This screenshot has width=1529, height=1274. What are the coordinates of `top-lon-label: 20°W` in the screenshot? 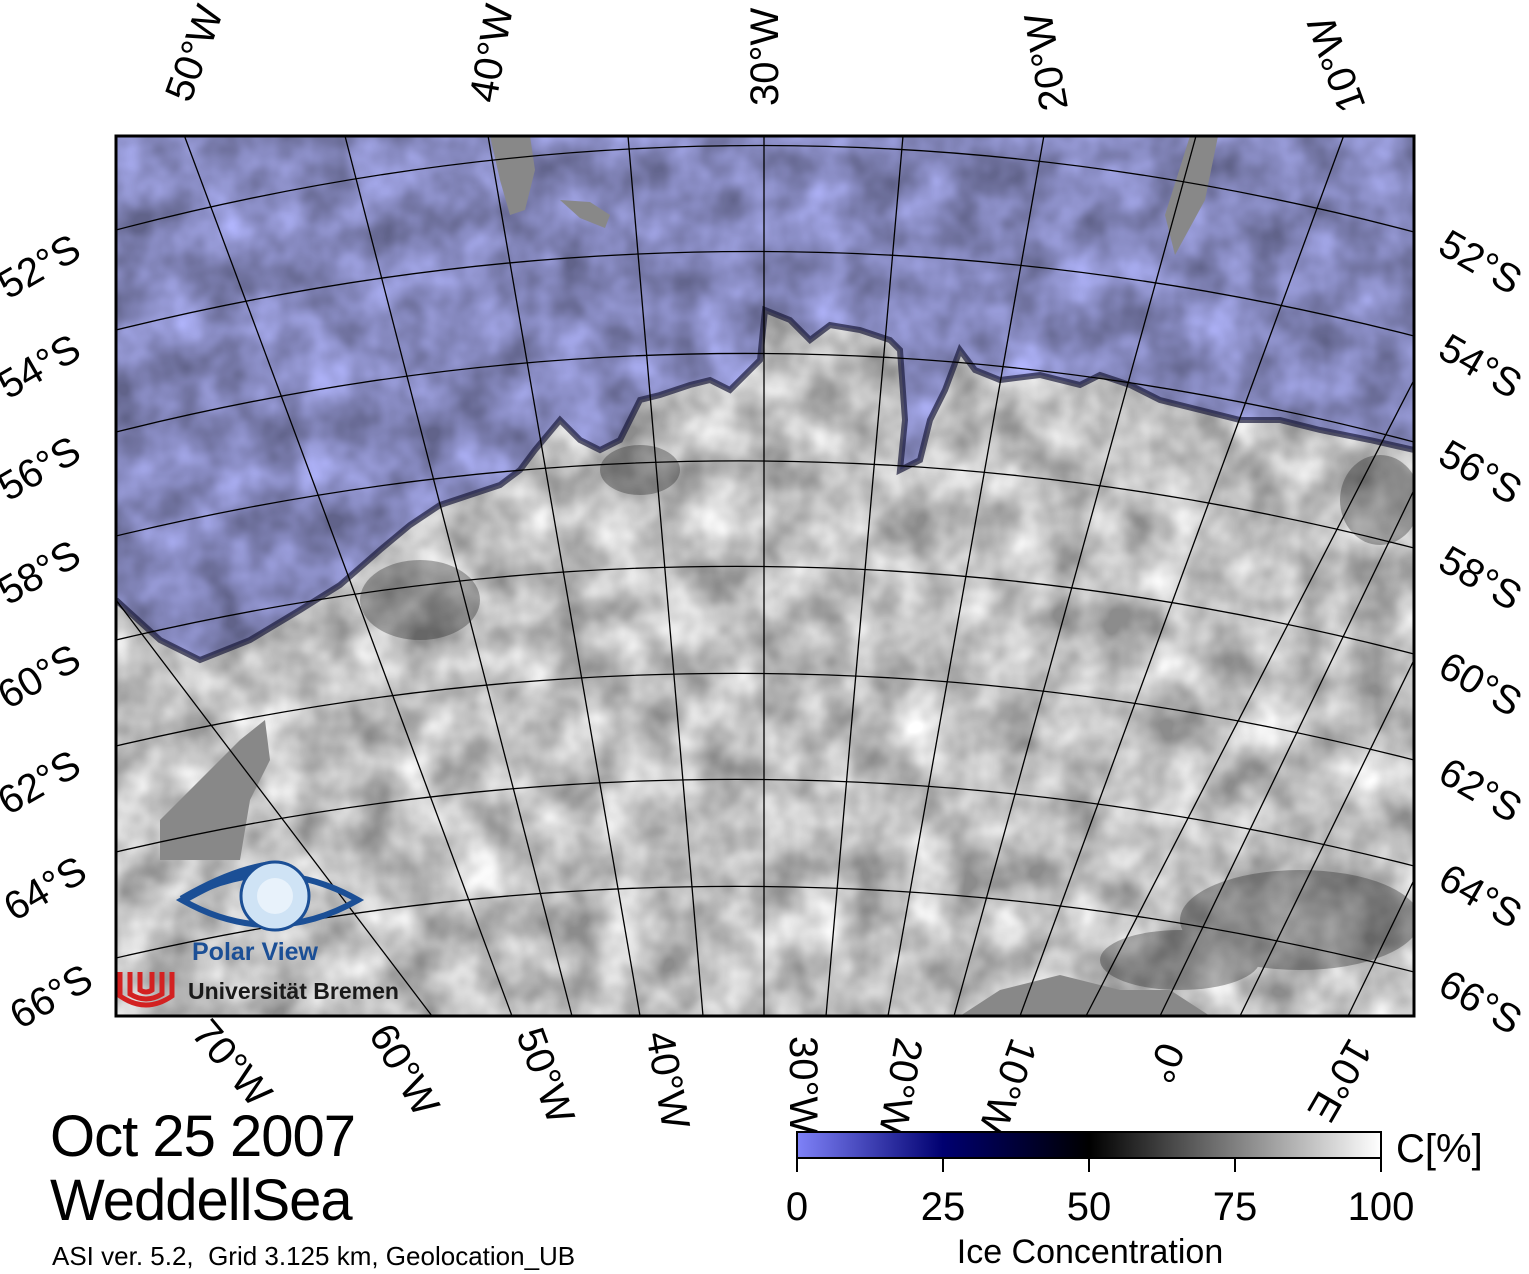 It's located at (1046, 61).